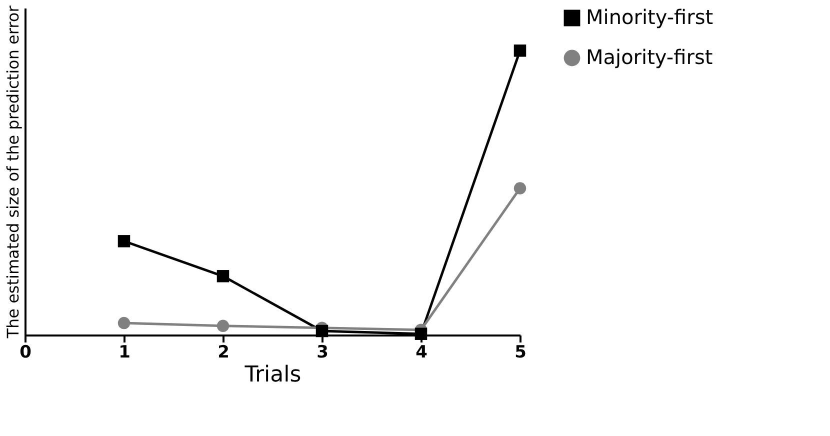  I want to click on legend-label: Majority-first, so click(649, 57).